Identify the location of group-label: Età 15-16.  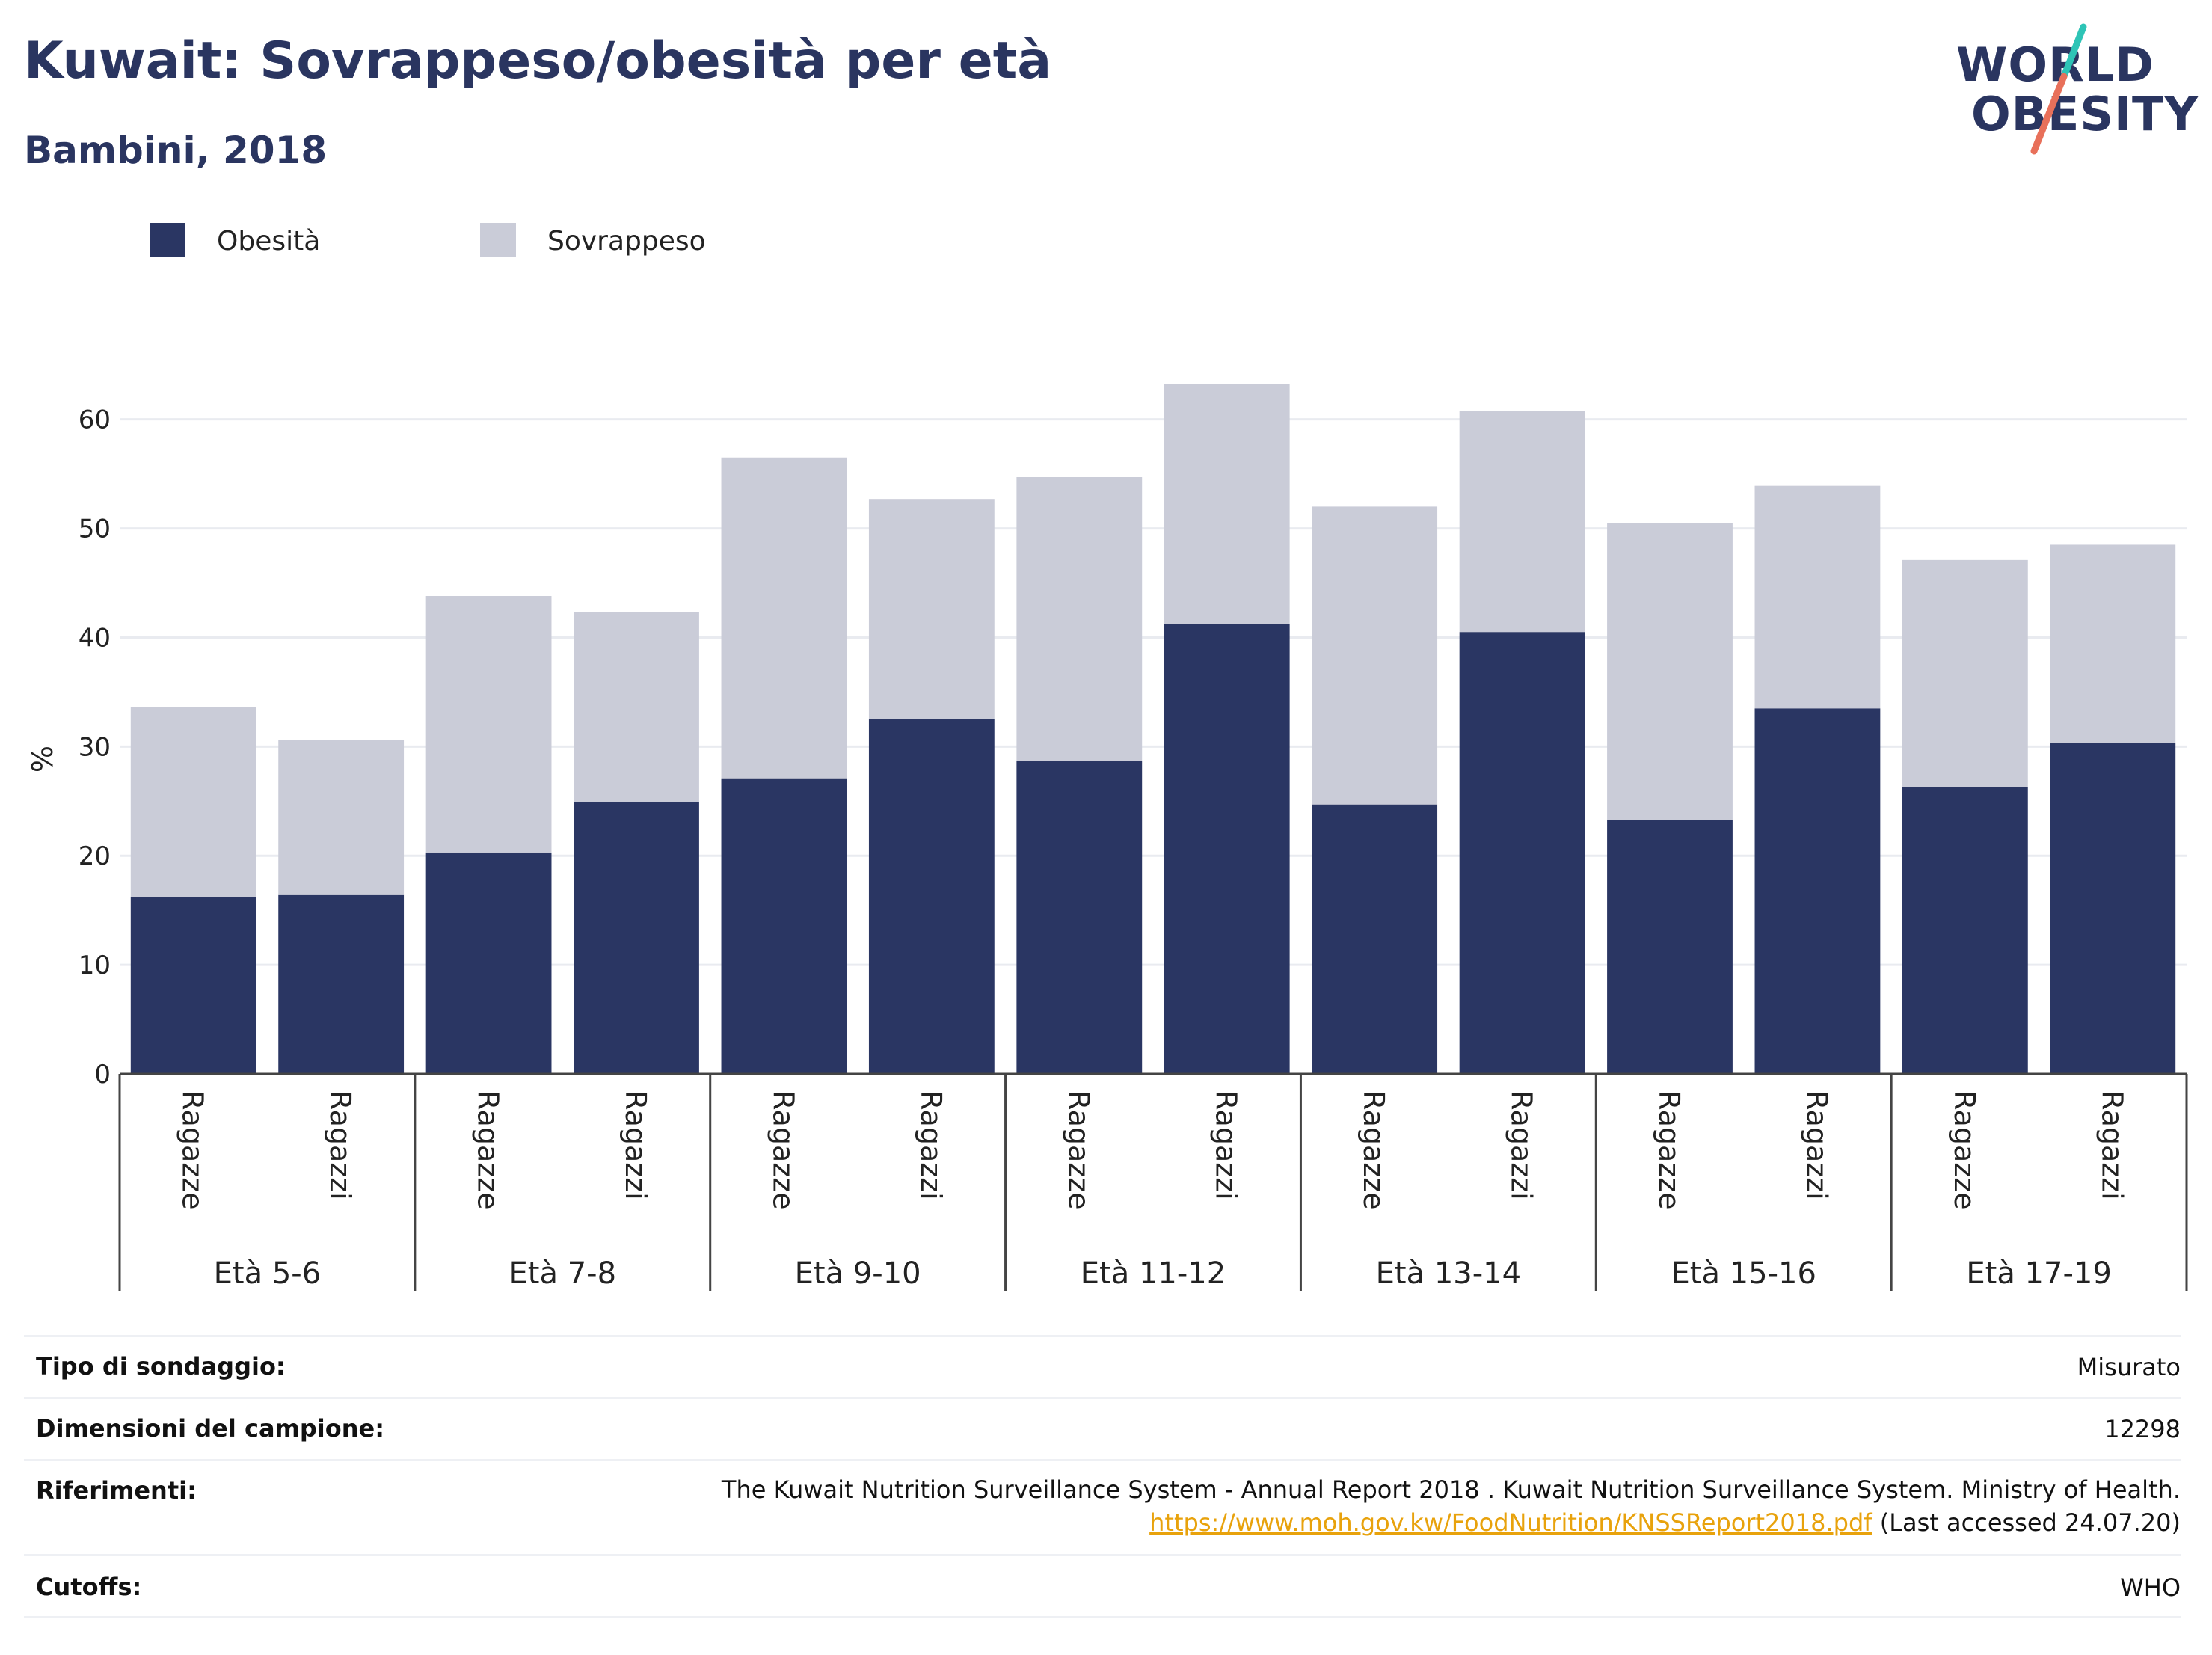
(1743, 1273).